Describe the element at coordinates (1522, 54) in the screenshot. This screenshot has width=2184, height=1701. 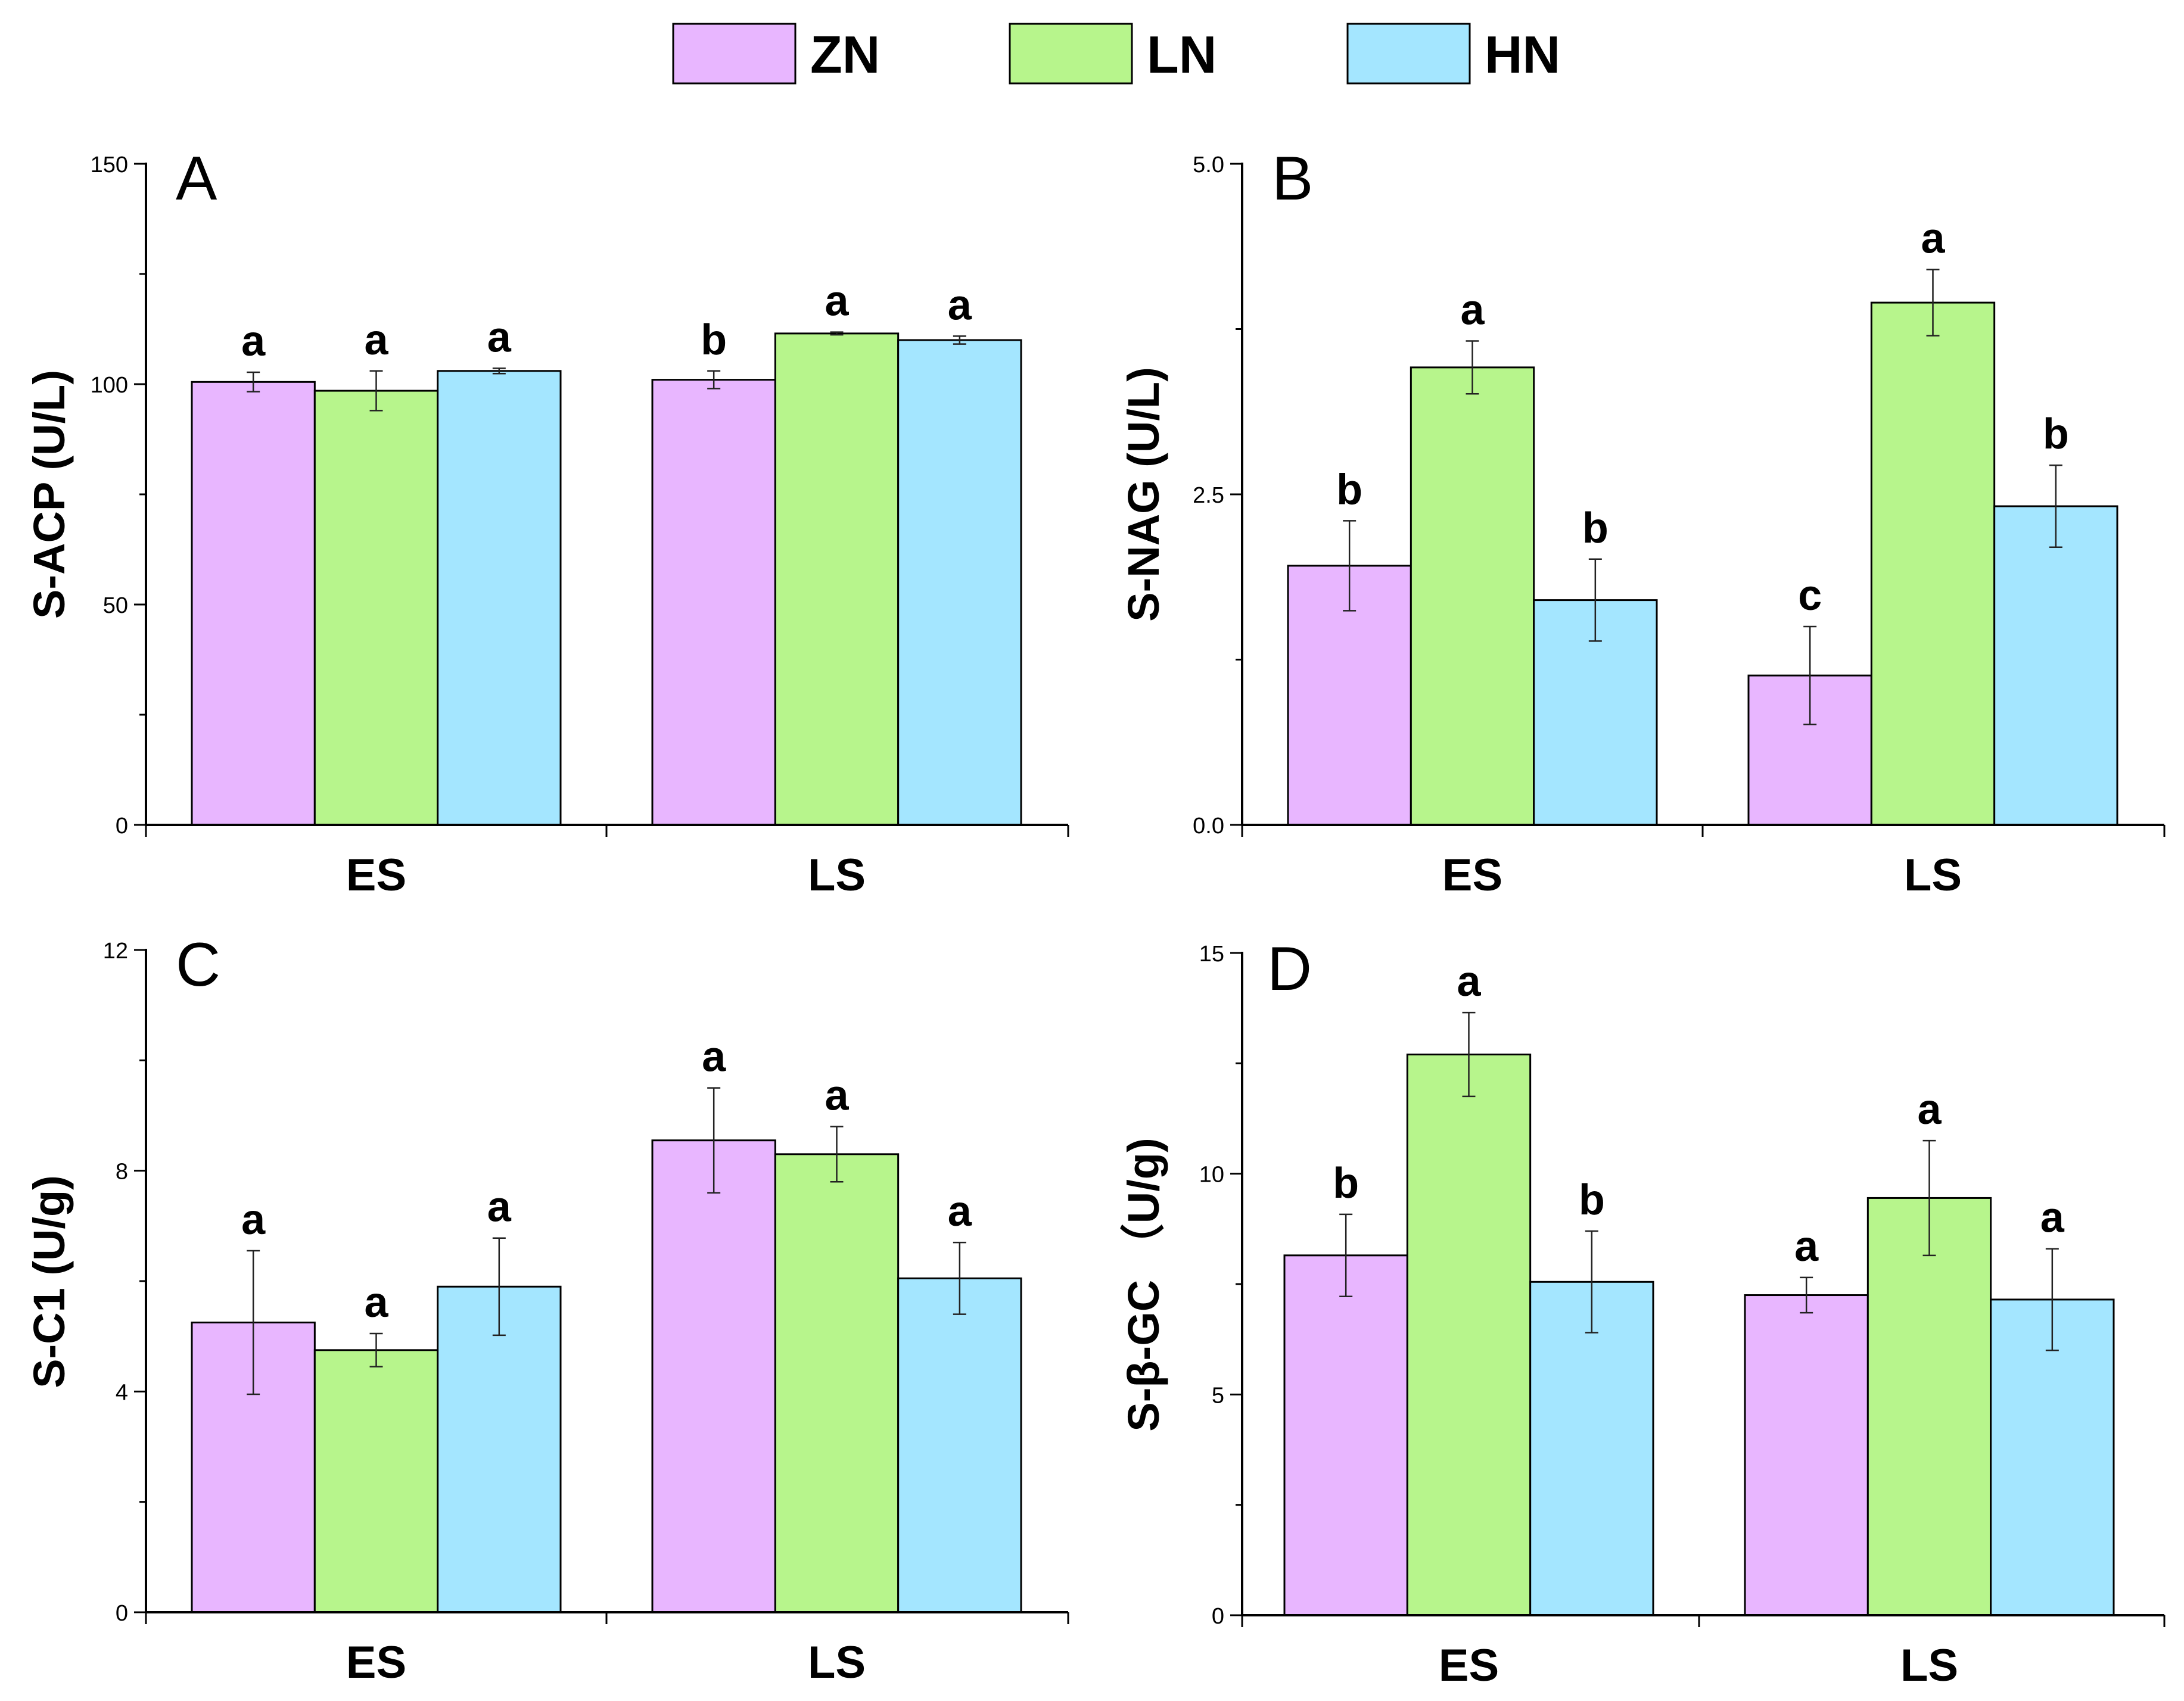
I see `legend-label-hn: HN` at that location.